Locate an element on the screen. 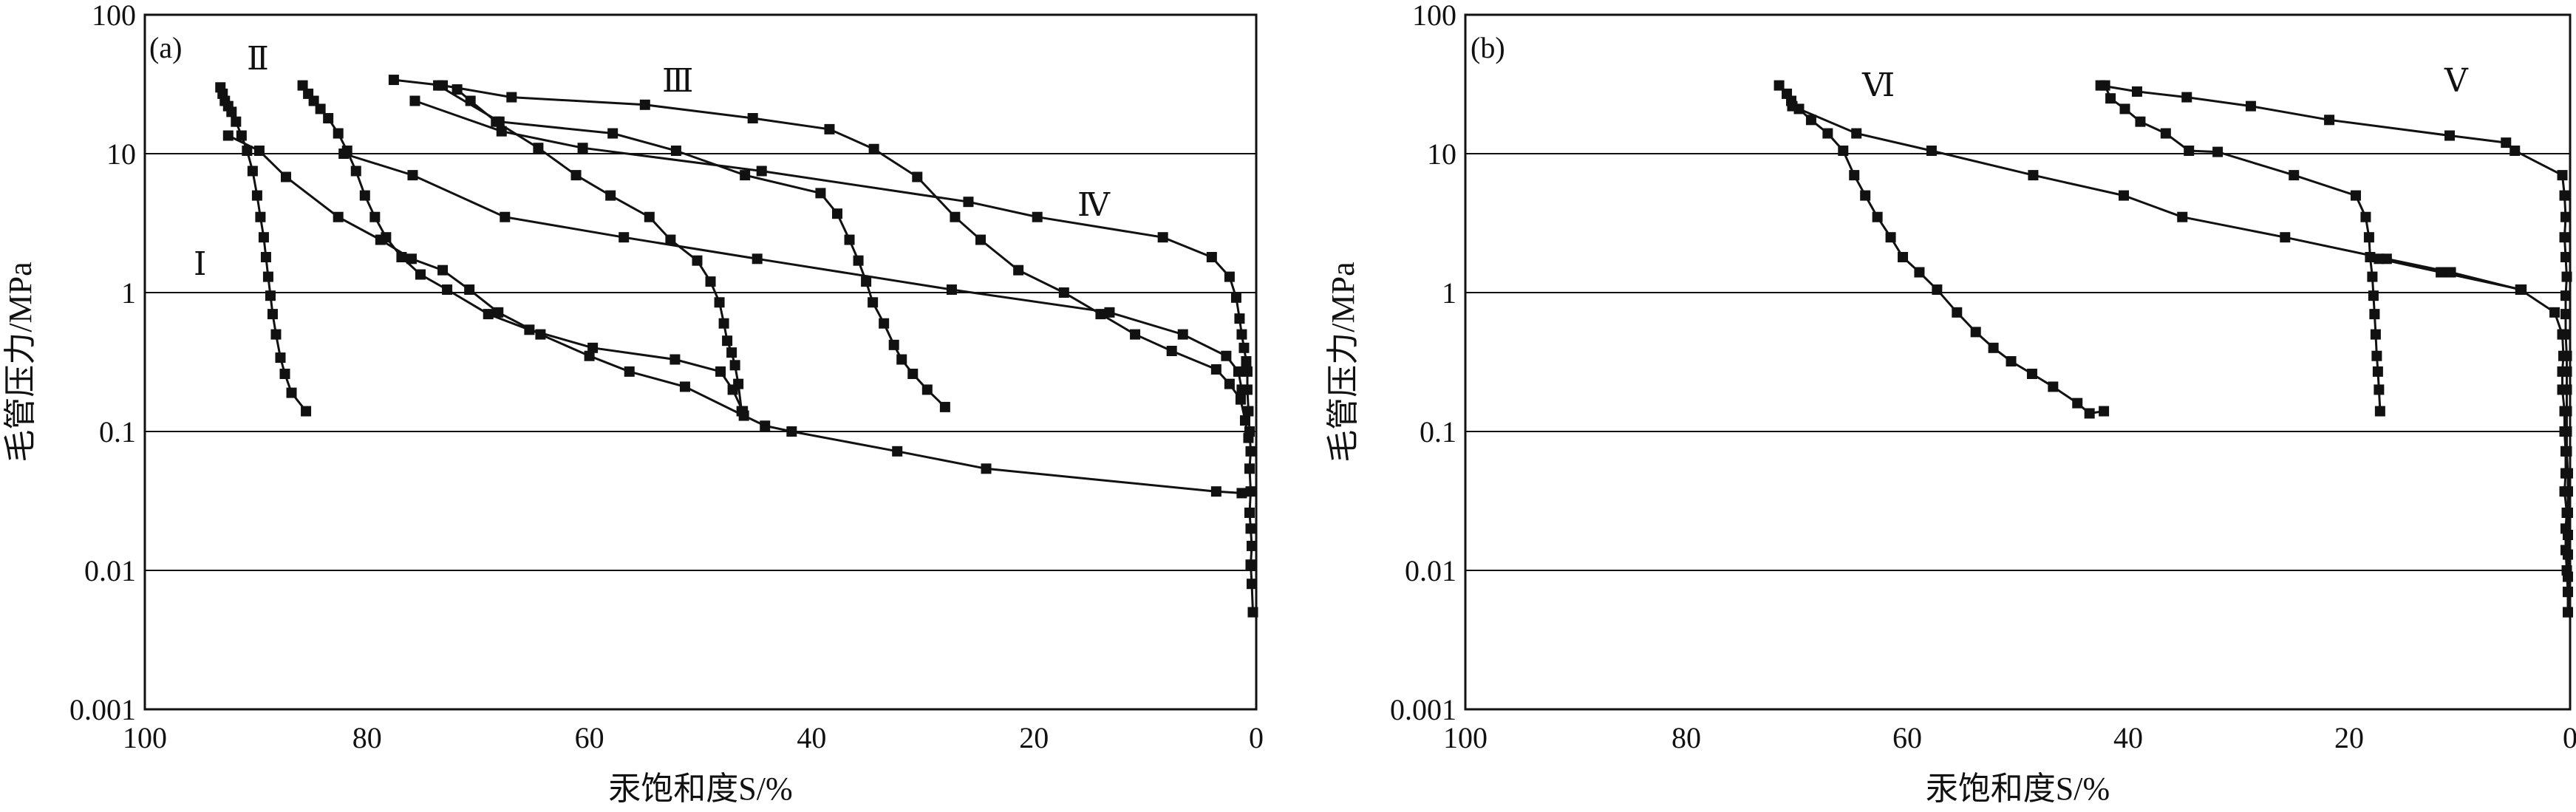  x-tick-label: 80 is located at coordinates (367, 737).